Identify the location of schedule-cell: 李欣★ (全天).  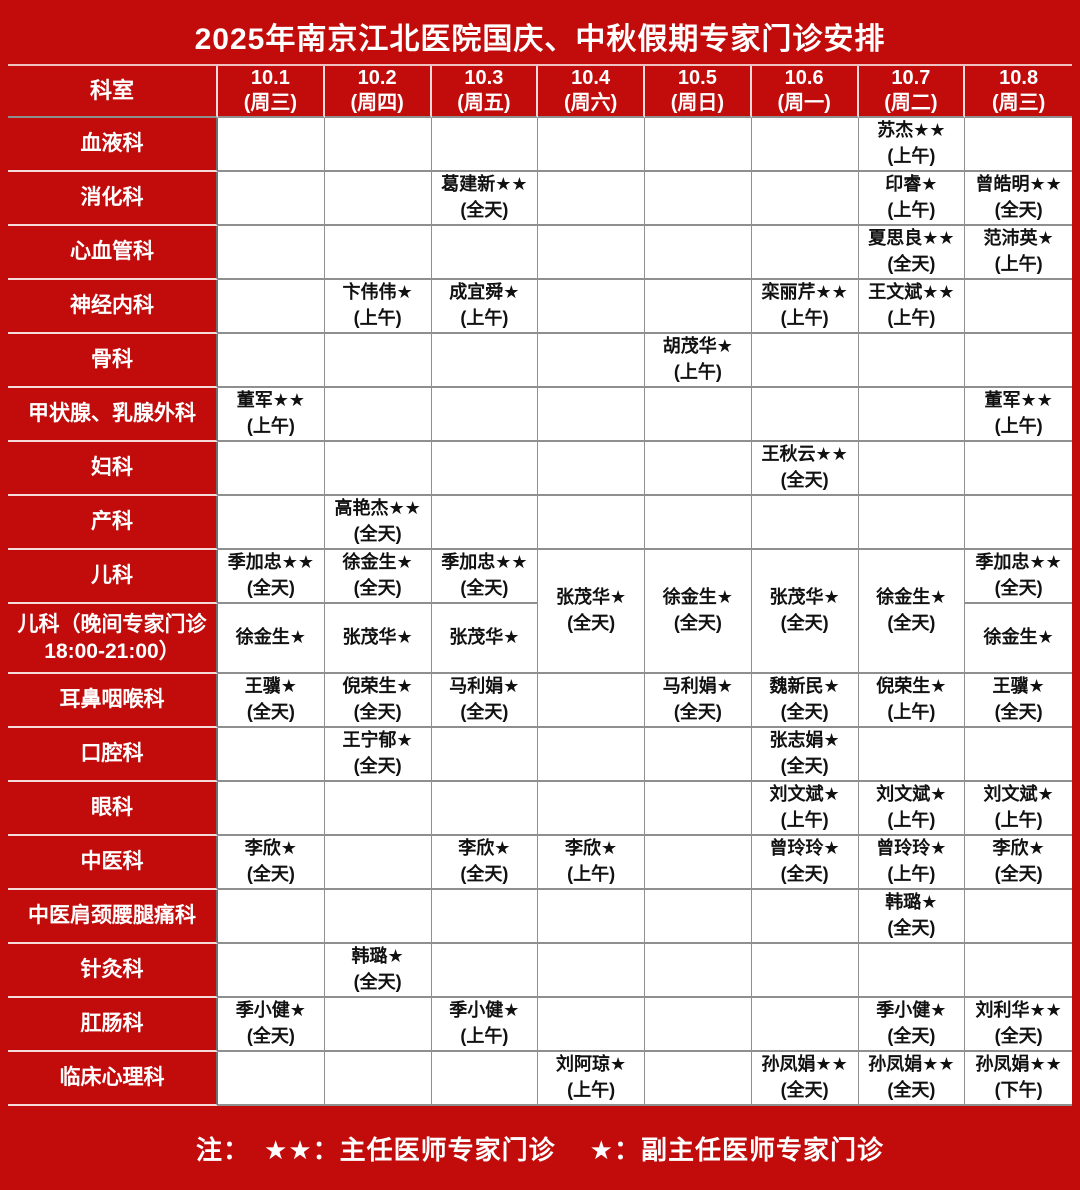
(271, 863).